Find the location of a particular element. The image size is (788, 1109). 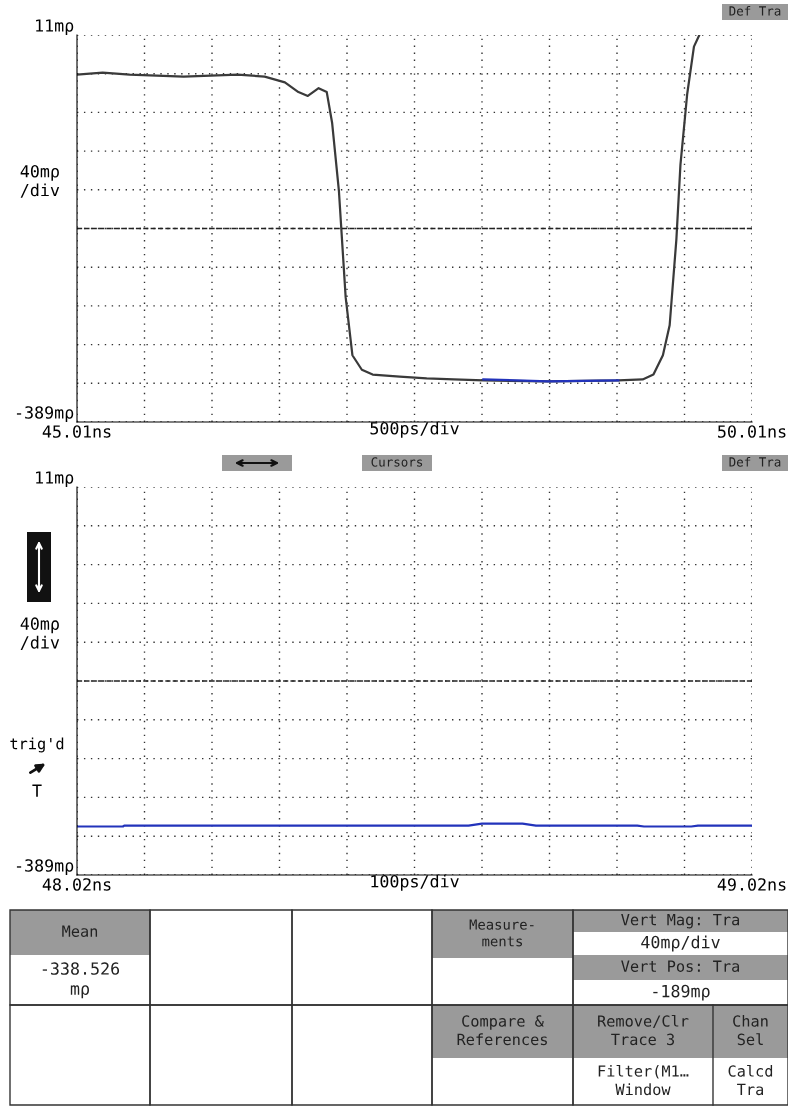

text: Measure- ments is located at coordinates (501, 933).